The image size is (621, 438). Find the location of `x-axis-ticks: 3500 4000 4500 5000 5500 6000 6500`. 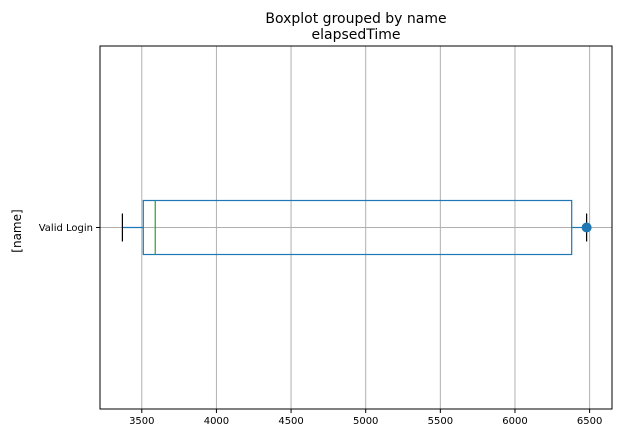

x-axis-ticks: 3500 4000 4500 5000 5500 6000 6500 is located at coordinates (365, 418).